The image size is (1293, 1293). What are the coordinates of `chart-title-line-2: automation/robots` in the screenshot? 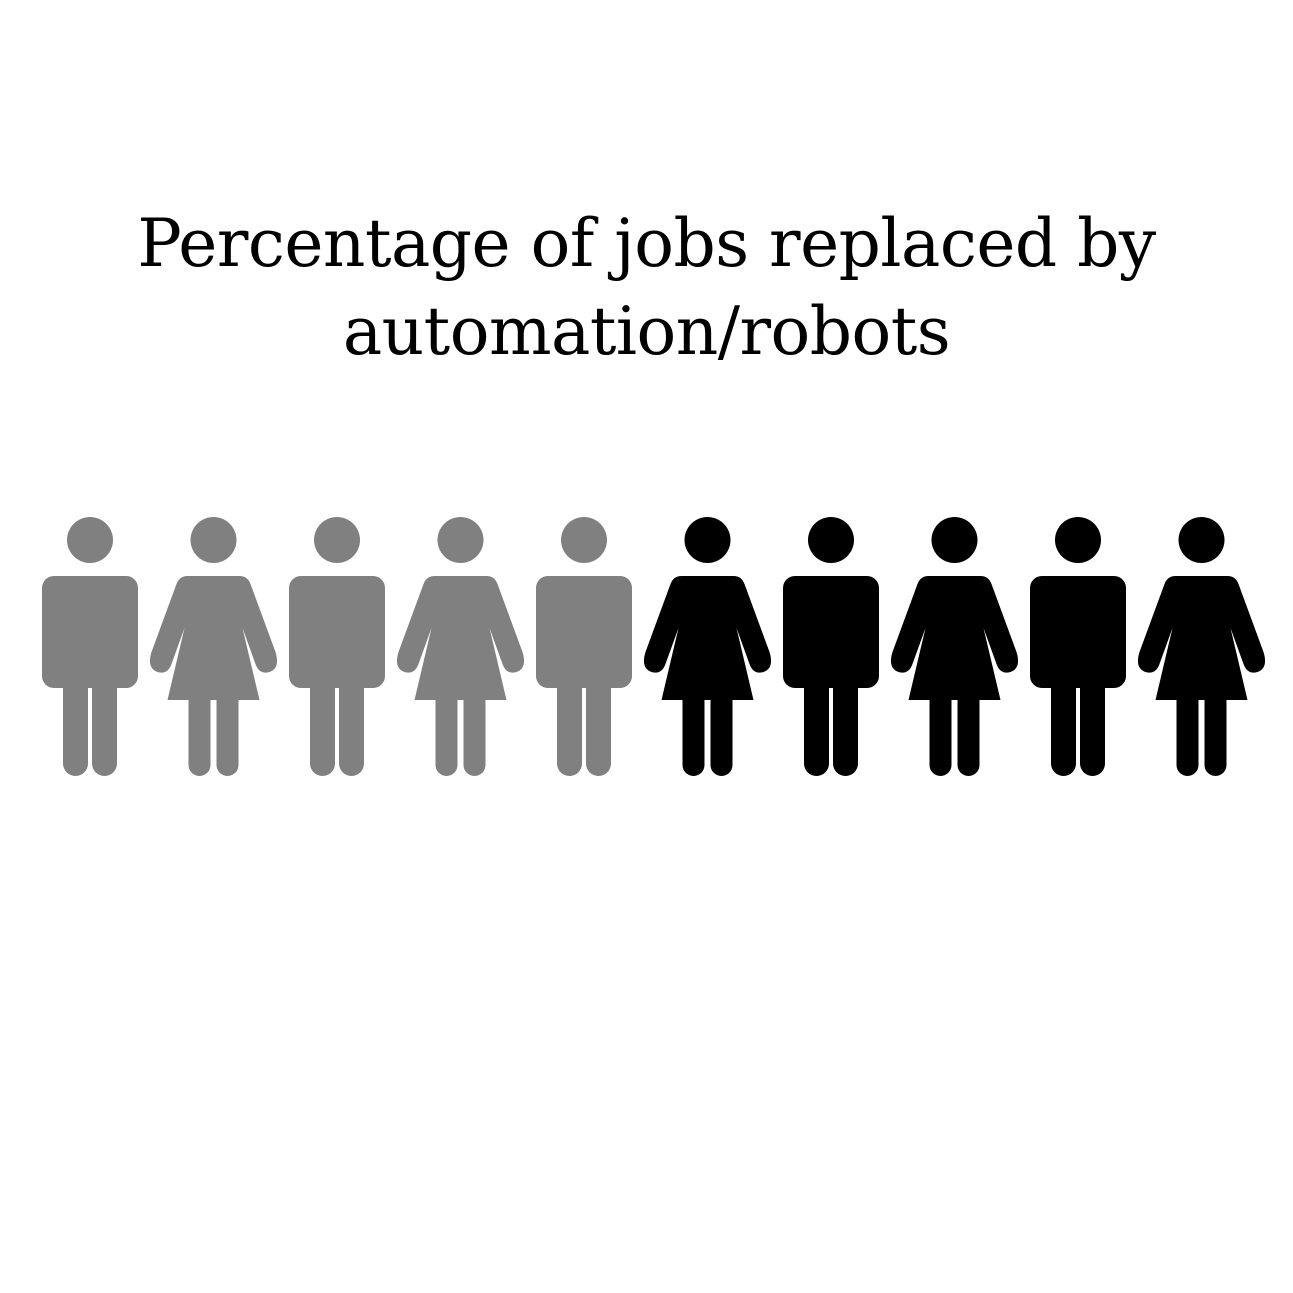 It's located at (646, 331).